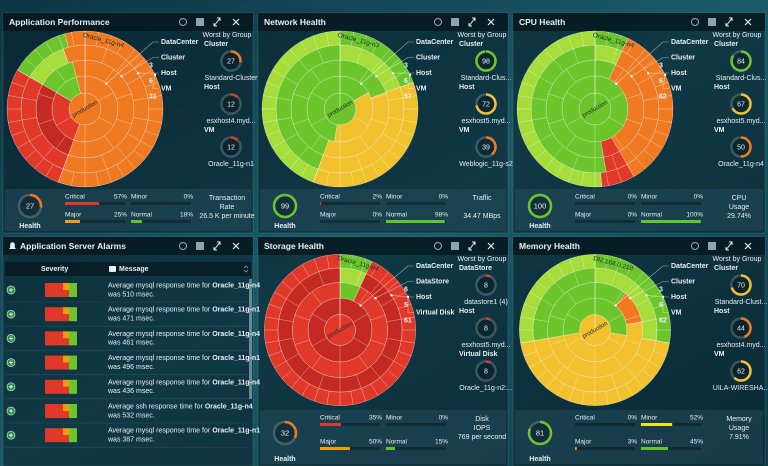 This screenshot has height=466, width=768. What do you see at coordinates (649, 418) in the screenshot?
I see `stat-name: Minor` at bounding box center [649, 418].